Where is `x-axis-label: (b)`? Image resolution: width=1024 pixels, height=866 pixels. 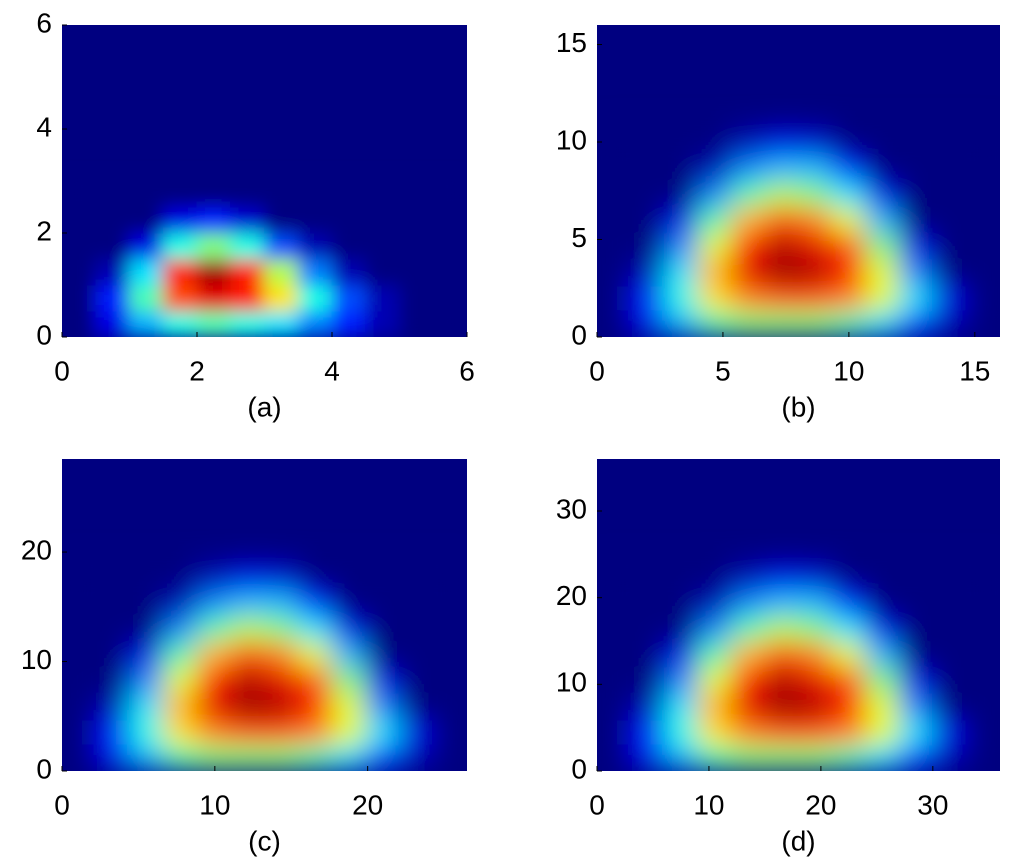 x-axis-label: (b) is located at coordinates (798, 406).